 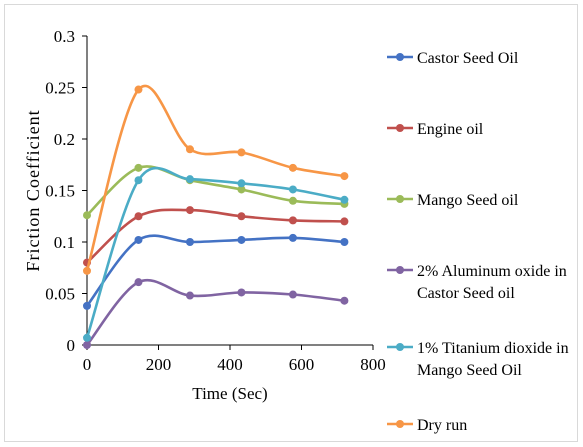 What do you see at coordinates (468, 58) in the screenshot?
I see `legend-label: Castor Seed Oil` at bounding box center [468, 58].